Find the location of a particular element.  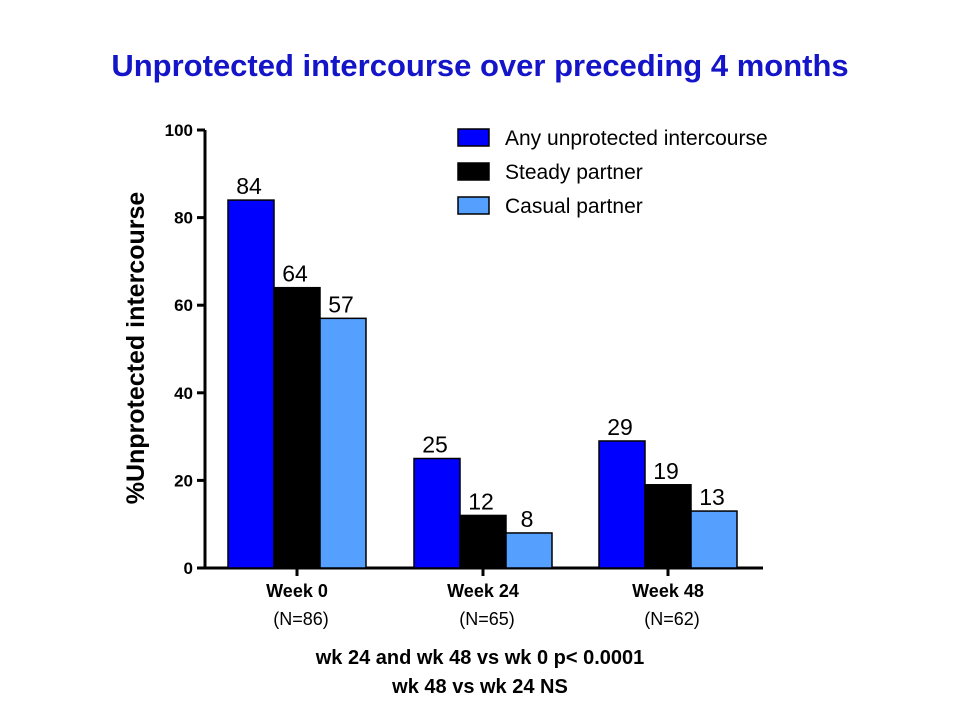

x-tick-label: Week 24 is located at coordinates (483, 591).